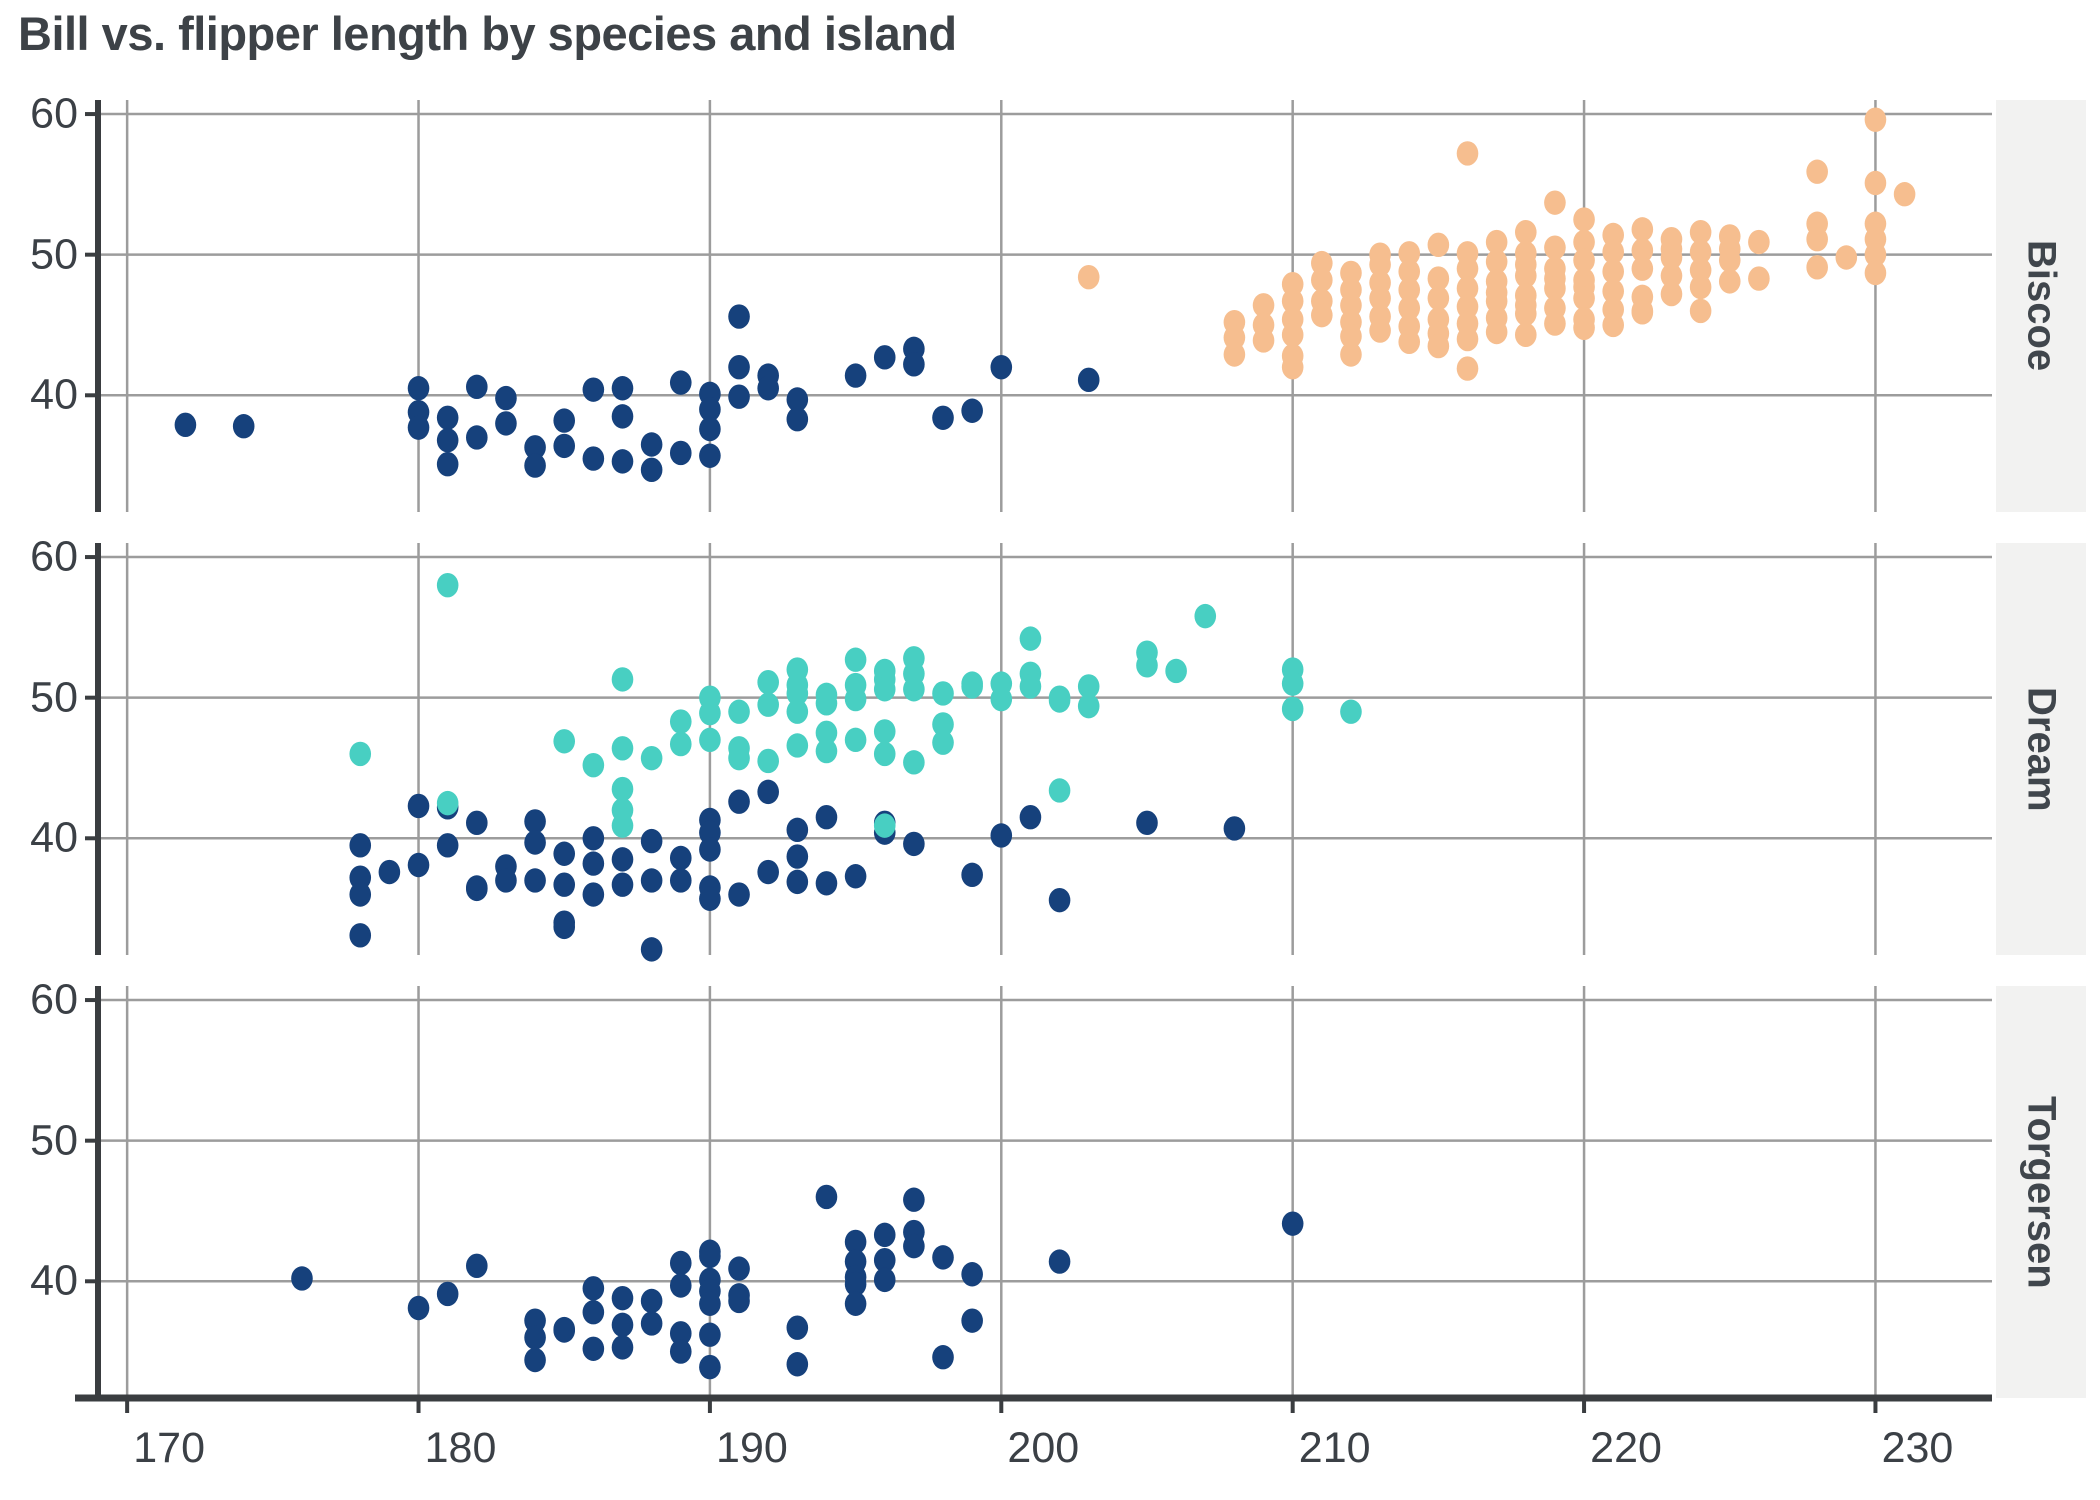 This screenshot has height=1500, width=2100. I want to click on x-tick-label: 200, so click(1043, 1448).